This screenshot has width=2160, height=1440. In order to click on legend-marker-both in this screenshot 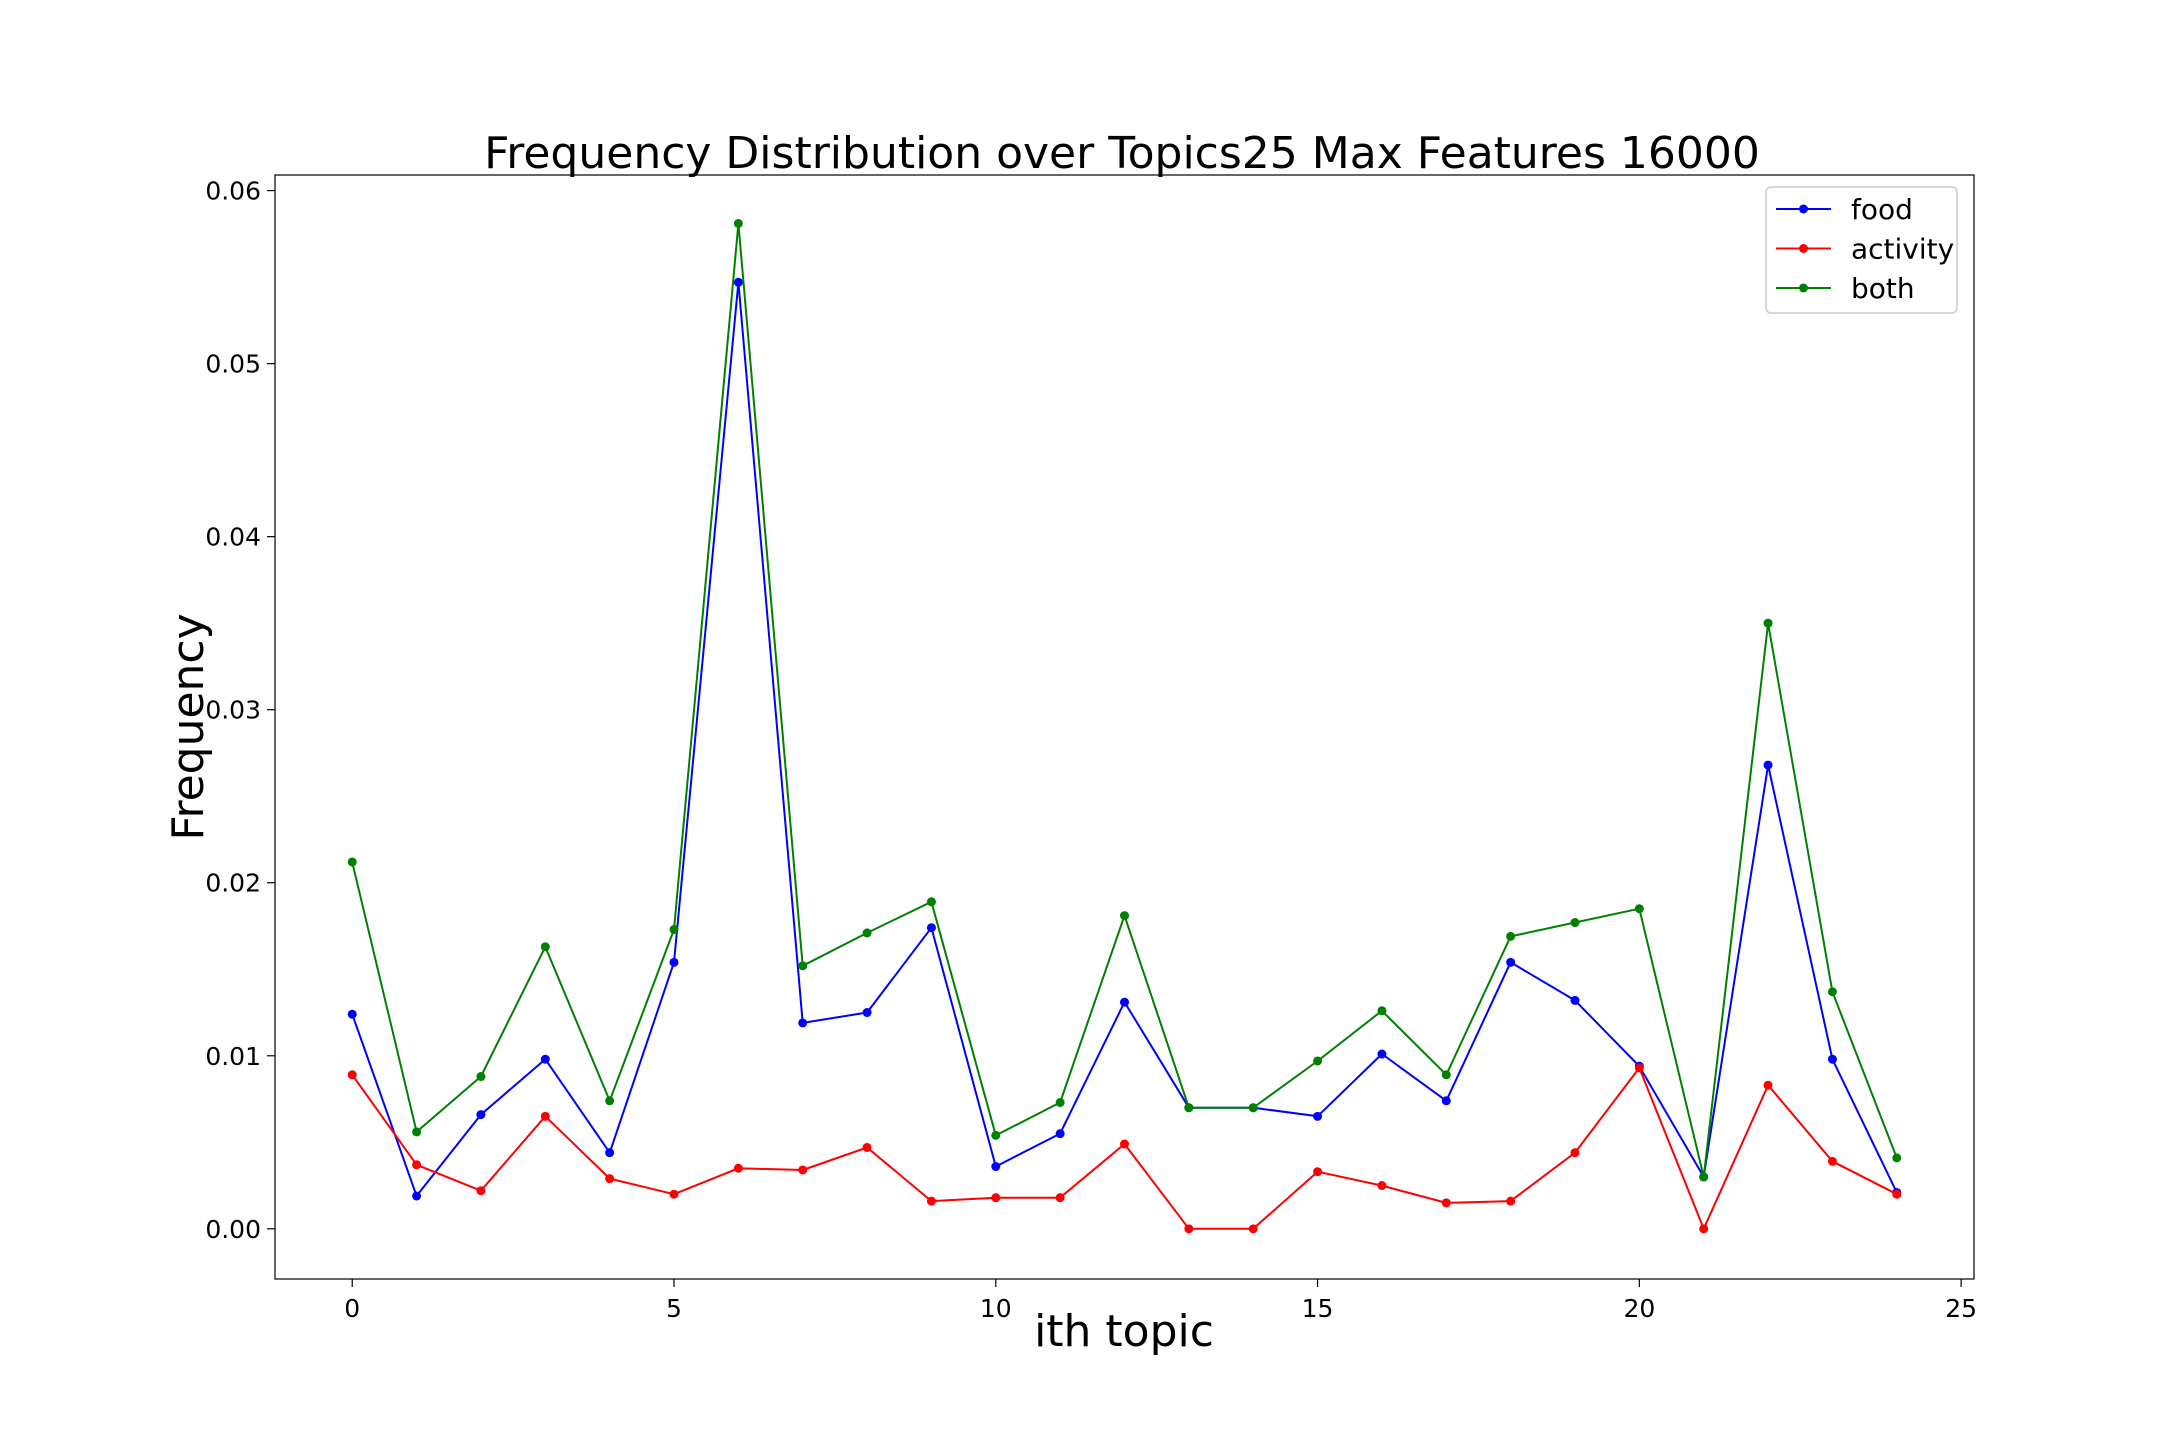, I will do `click(1803, 288)`.